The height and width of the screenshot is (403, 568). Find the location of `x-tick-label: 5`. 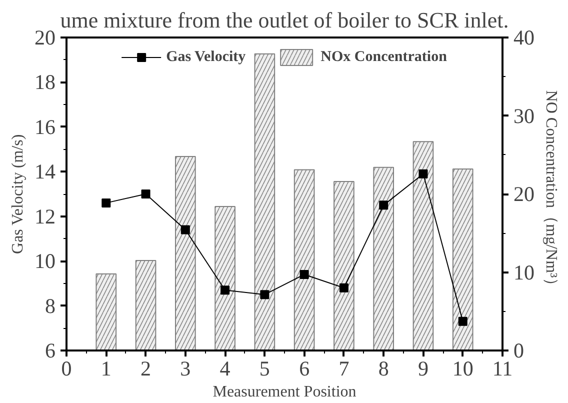

x-tick-label: 5 is located at coordinates (264, 368).